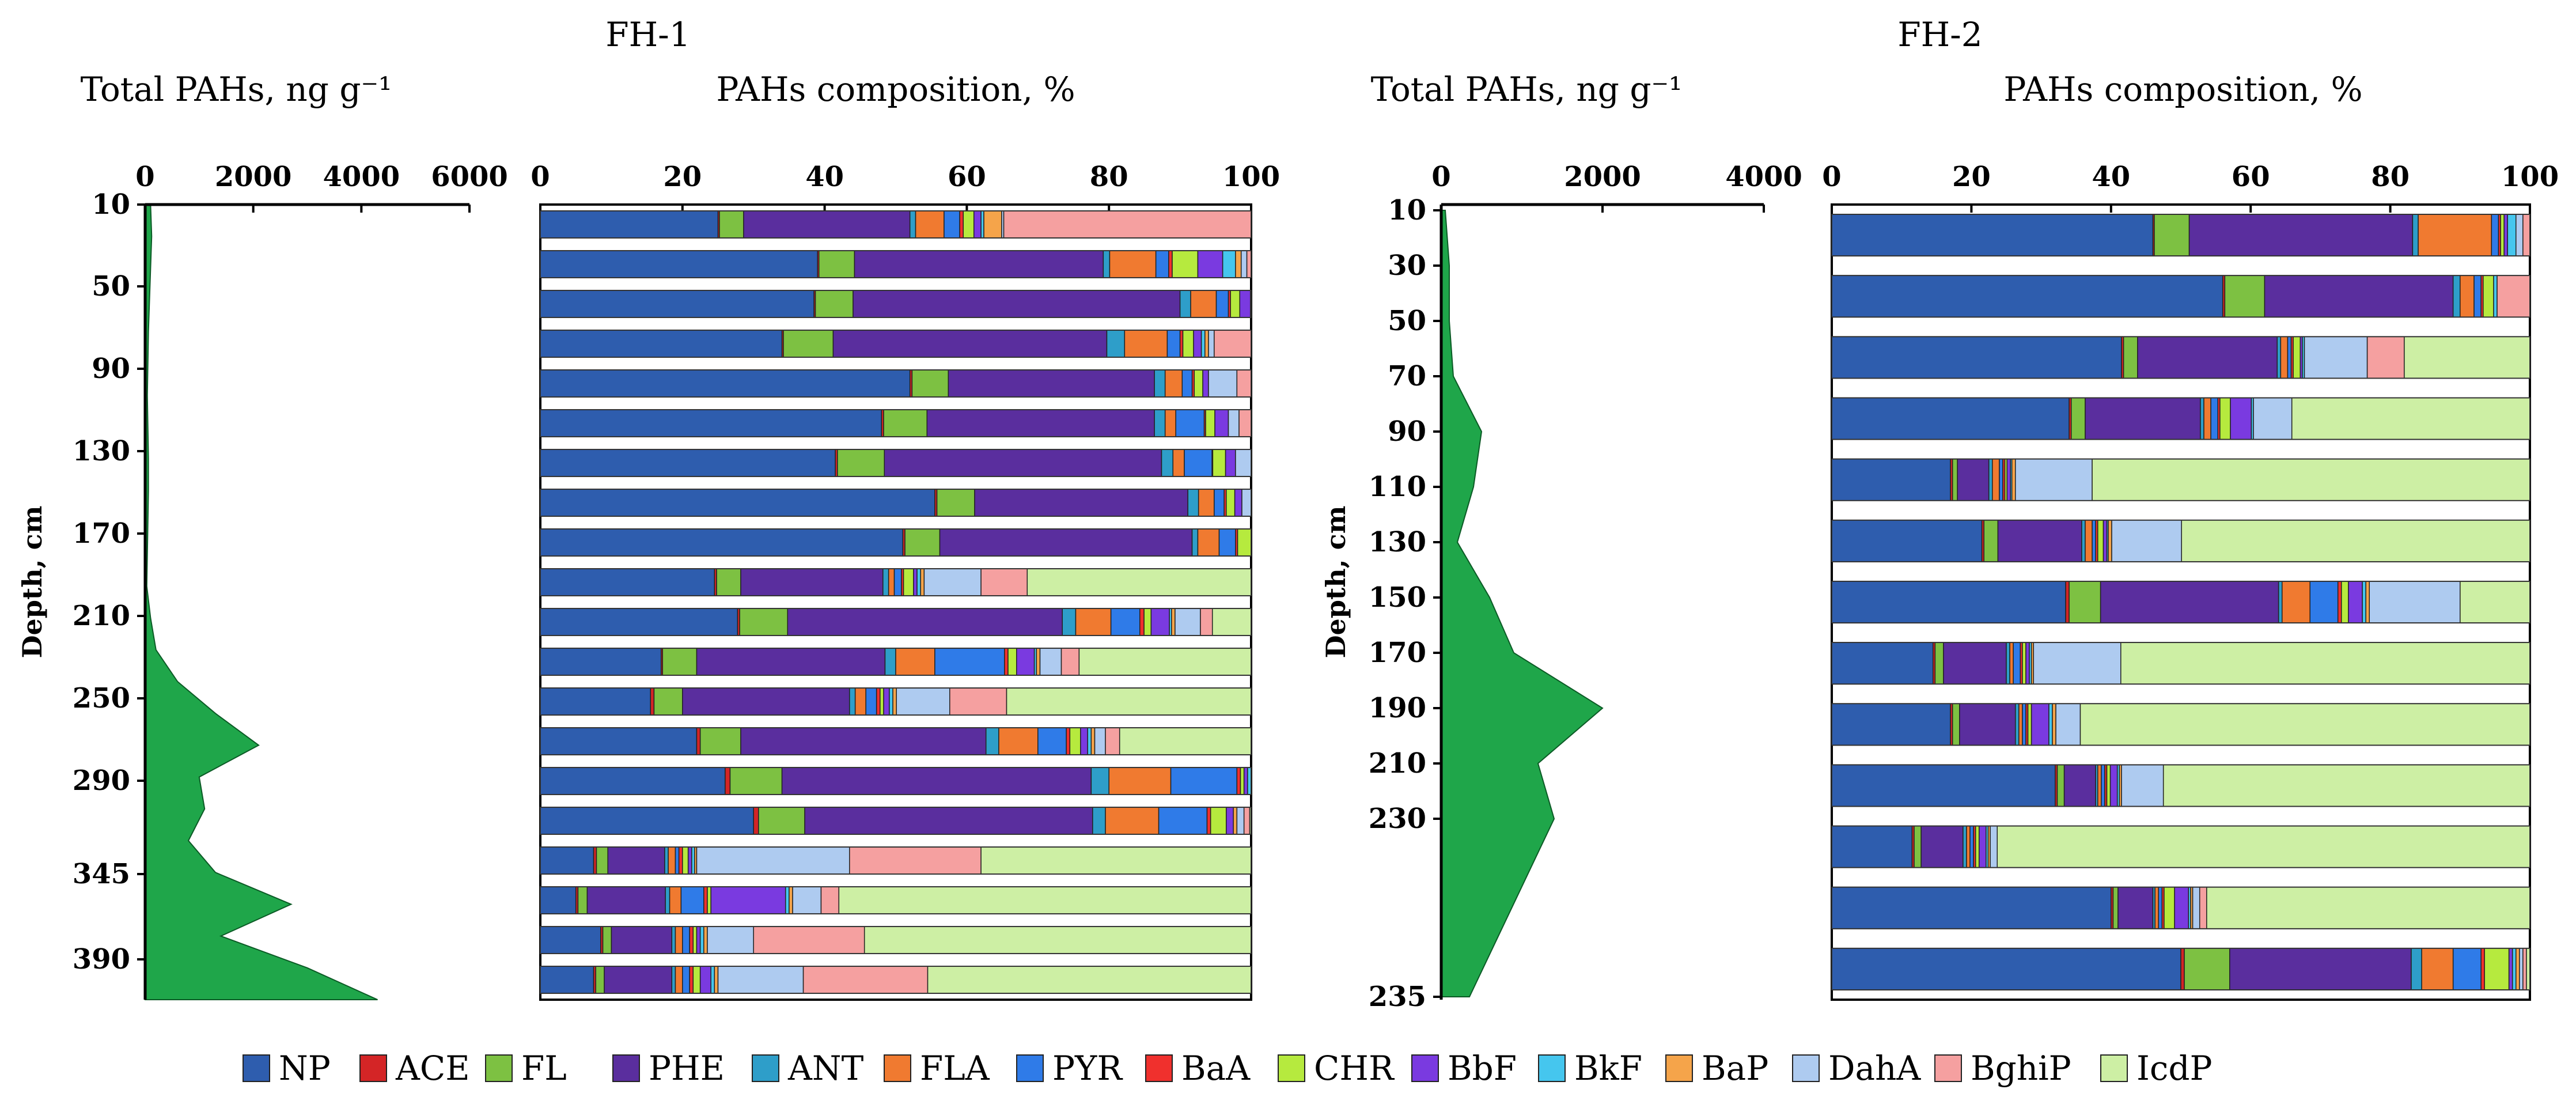 Image resolution: width=2576 pixels, height=1108 pixels. Describe the element at coordinates (256, 1068) in the screenshot. I see `legend-swatch-NP` at that location.